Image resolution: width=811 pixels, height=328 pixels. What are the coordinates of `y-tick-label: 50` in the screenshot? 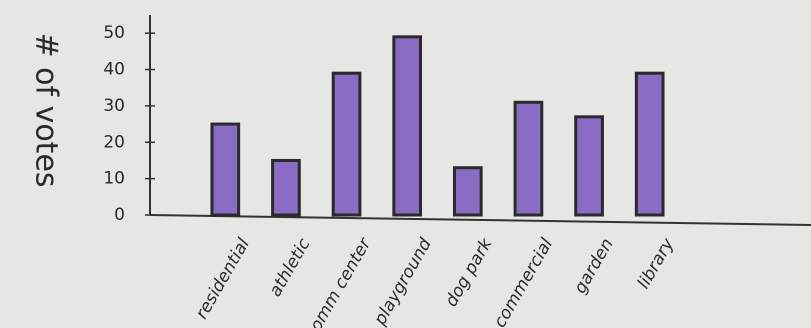 It's located at (114, 33).